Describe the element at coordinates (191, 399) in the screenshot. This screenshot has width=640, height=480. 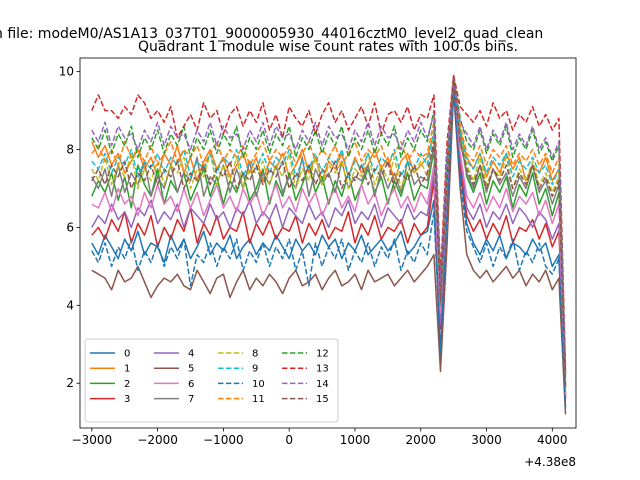
I see `legend-label-7: 7` at that location.